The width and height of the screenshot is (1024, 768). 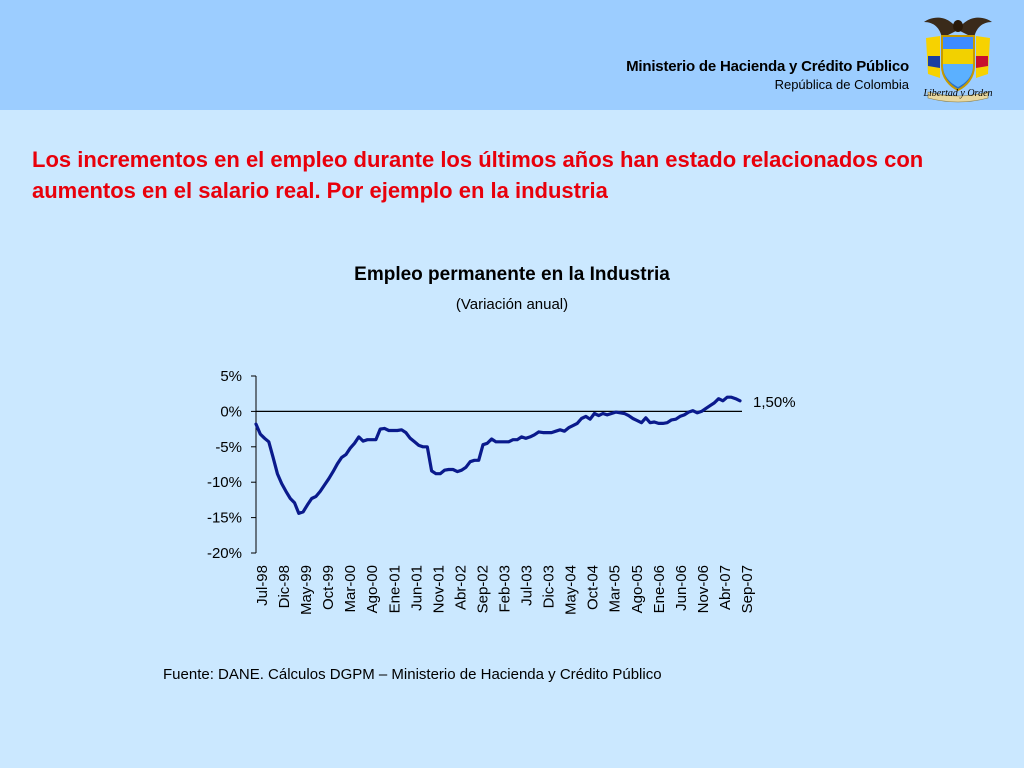 What do you see at coordinates (482, 589) in the screenshot?
I see `x-tick-label: Sep-02` at bounding box center [482, 589].